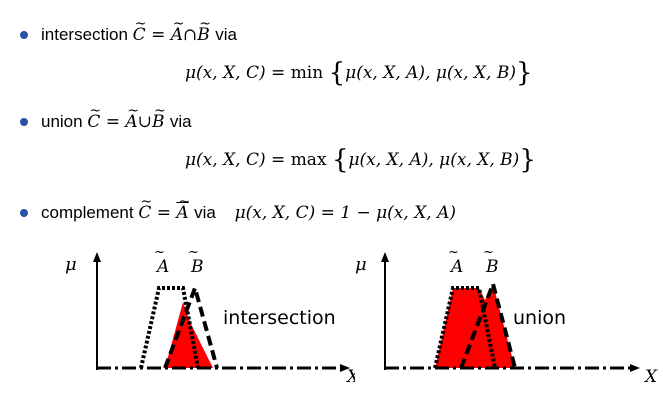 This screenshot has height=401, width=663. What do you see at coordinates (84, 34) in the screenshot?
I see `item-word: intersection` at bounding box center [84, 34].